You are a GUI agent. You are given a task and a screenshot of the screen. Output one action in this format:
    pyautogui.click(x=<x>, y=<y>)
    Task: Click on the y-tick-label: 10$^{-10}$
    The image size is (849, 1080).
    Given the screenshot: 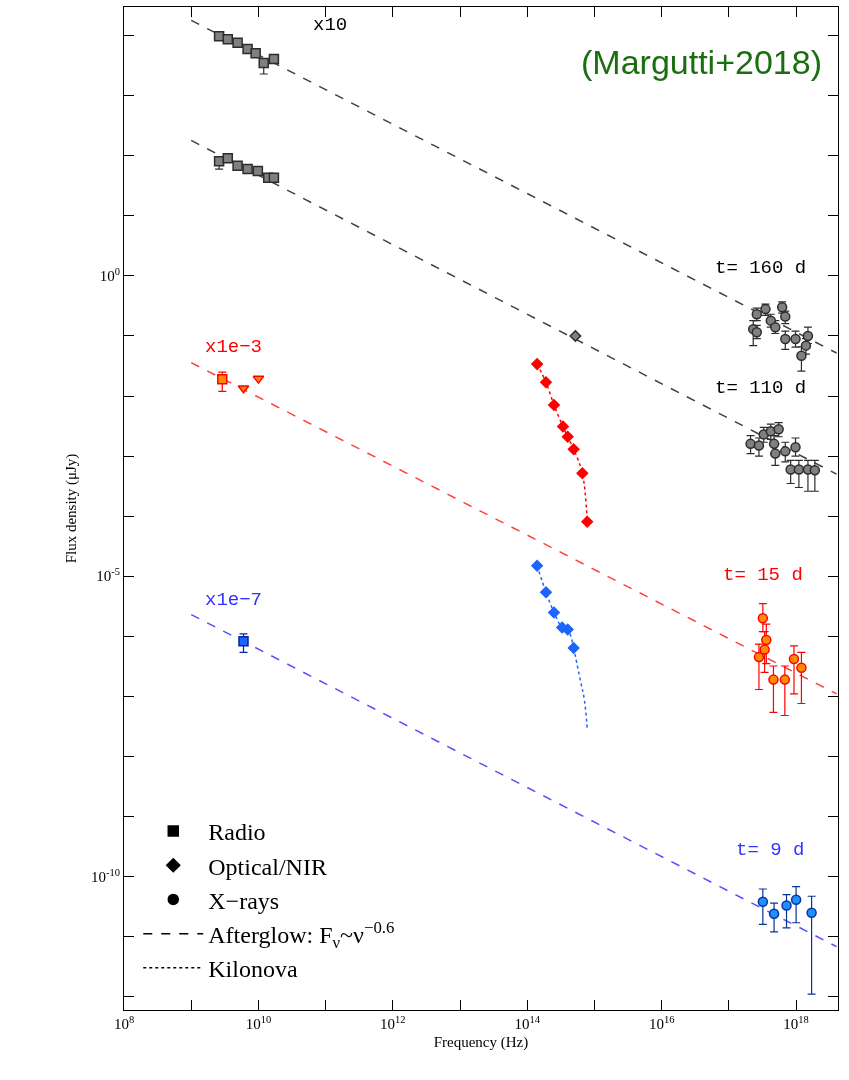 What is the action you would take?
    pyautogui.click(x=105, y=875)
    